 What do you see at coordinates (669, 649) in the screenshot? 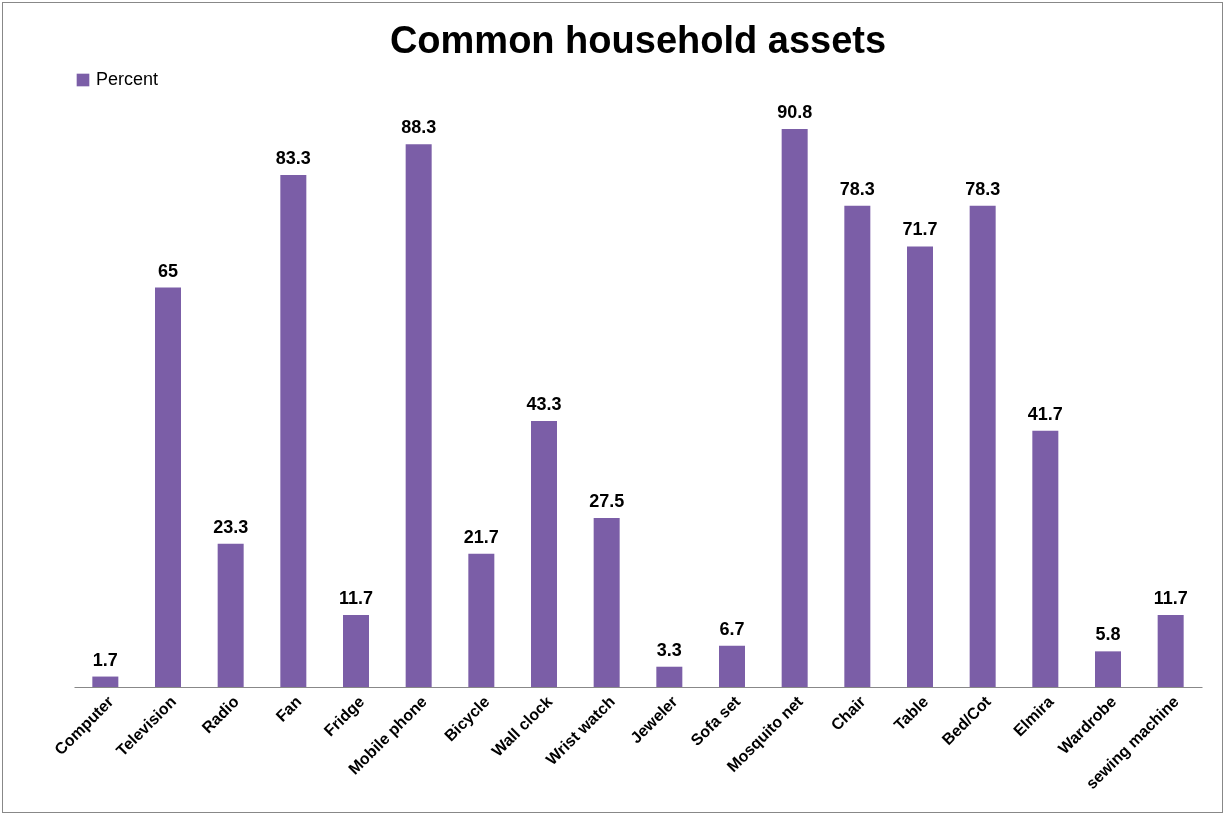
I see `data-label: 3.3` at bounding box center [669, 649].